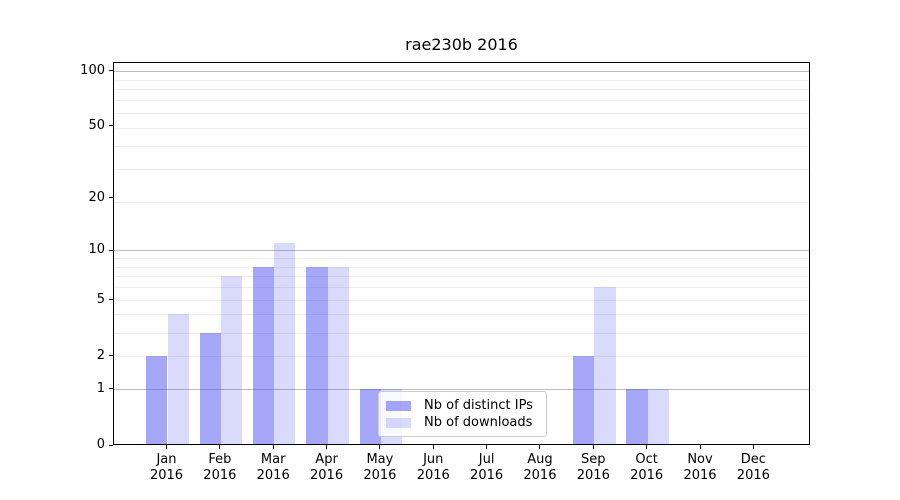  I want to click on x-tick-label-oct: Oct 2016, so click(646, 468).